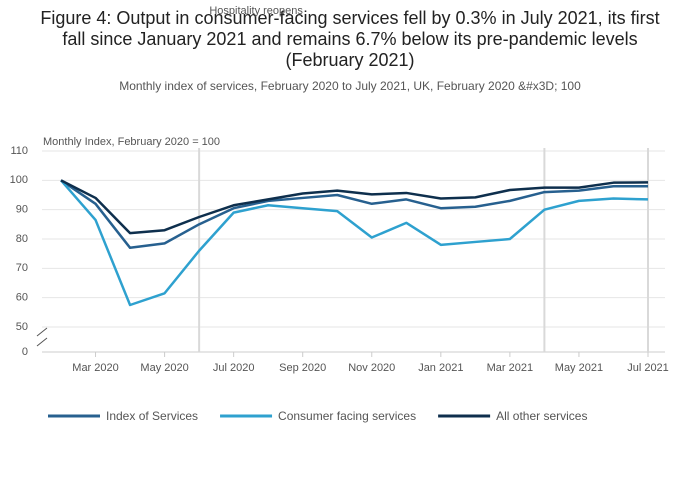 This screenshot has height=502, width=700. I want to click on y-tick-label: 70, so click(22, 268).